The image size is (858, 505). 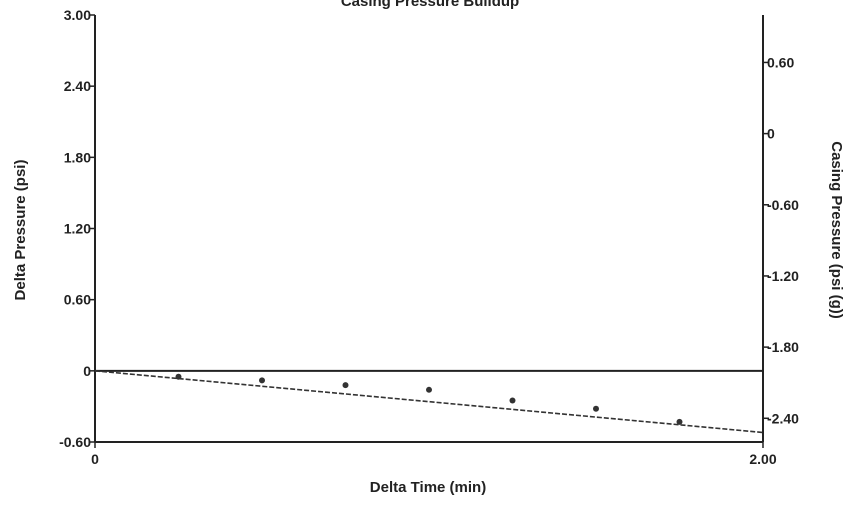 I want to click on data-marks, so click(x=429, y=402).